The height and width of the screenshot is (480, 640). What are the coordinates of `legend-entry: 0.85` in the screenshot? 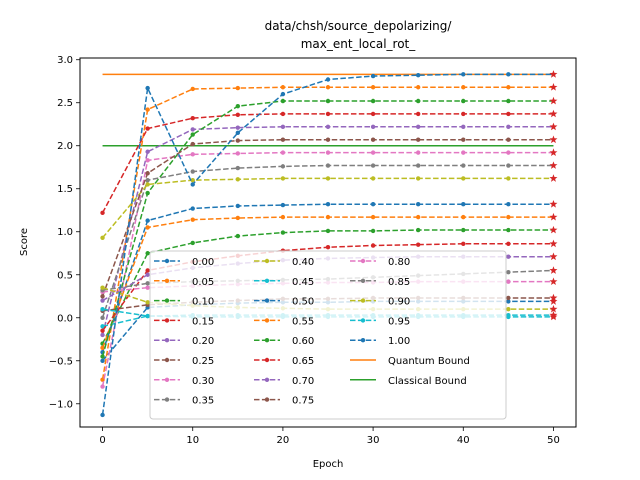 It's located at (380, 282).